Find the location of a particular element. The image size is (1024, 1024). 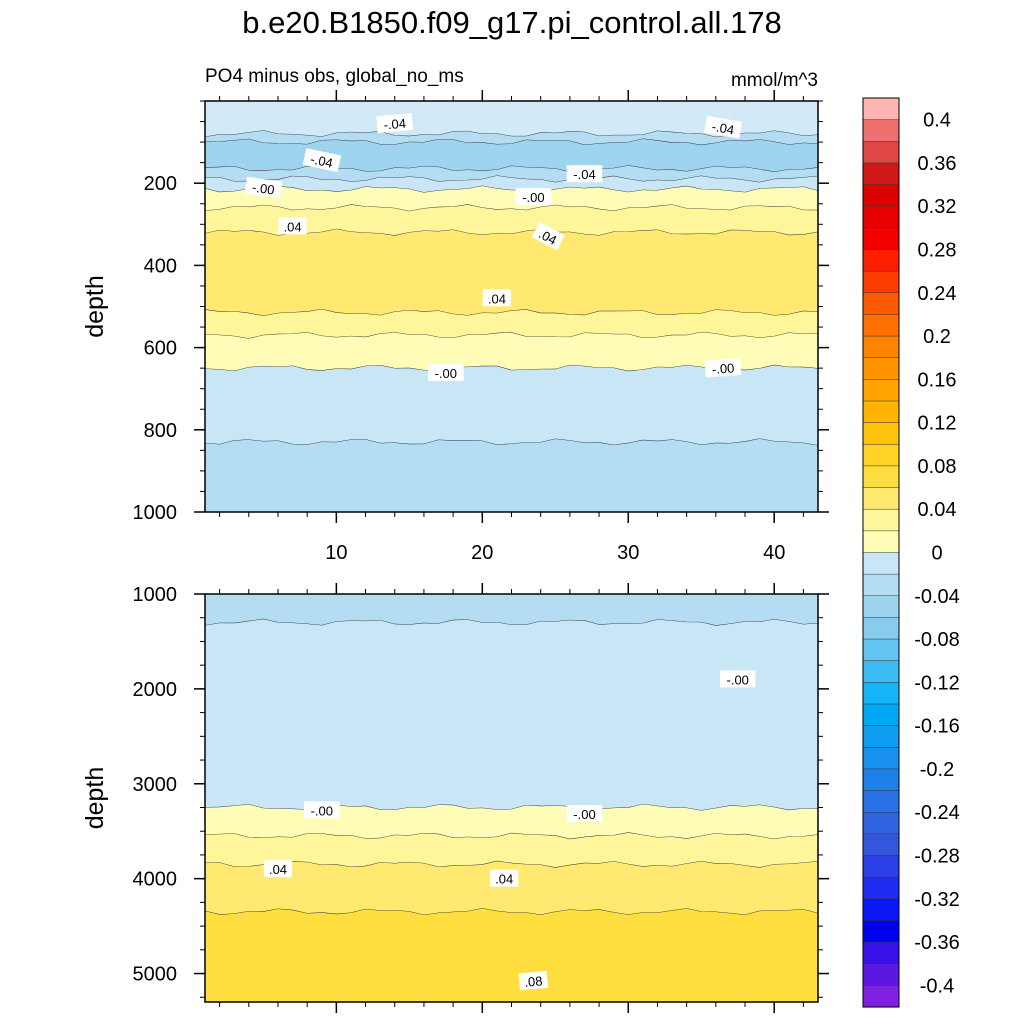

colorbar-tick-label: 0.32 is located at coordinates (937, 207).